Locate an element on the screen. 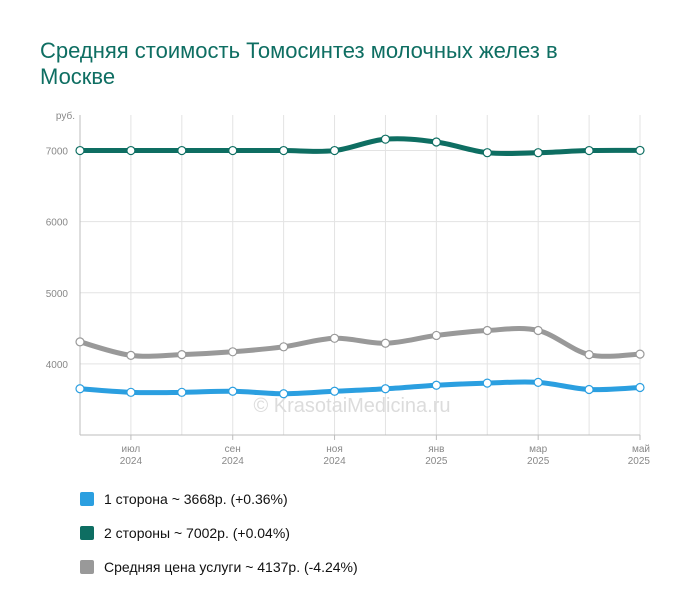 This screenshot has height=612, width=700. legend-label: 1 сторона ~ 3668р. (+0.36%) is located at coordinates (196, 499).